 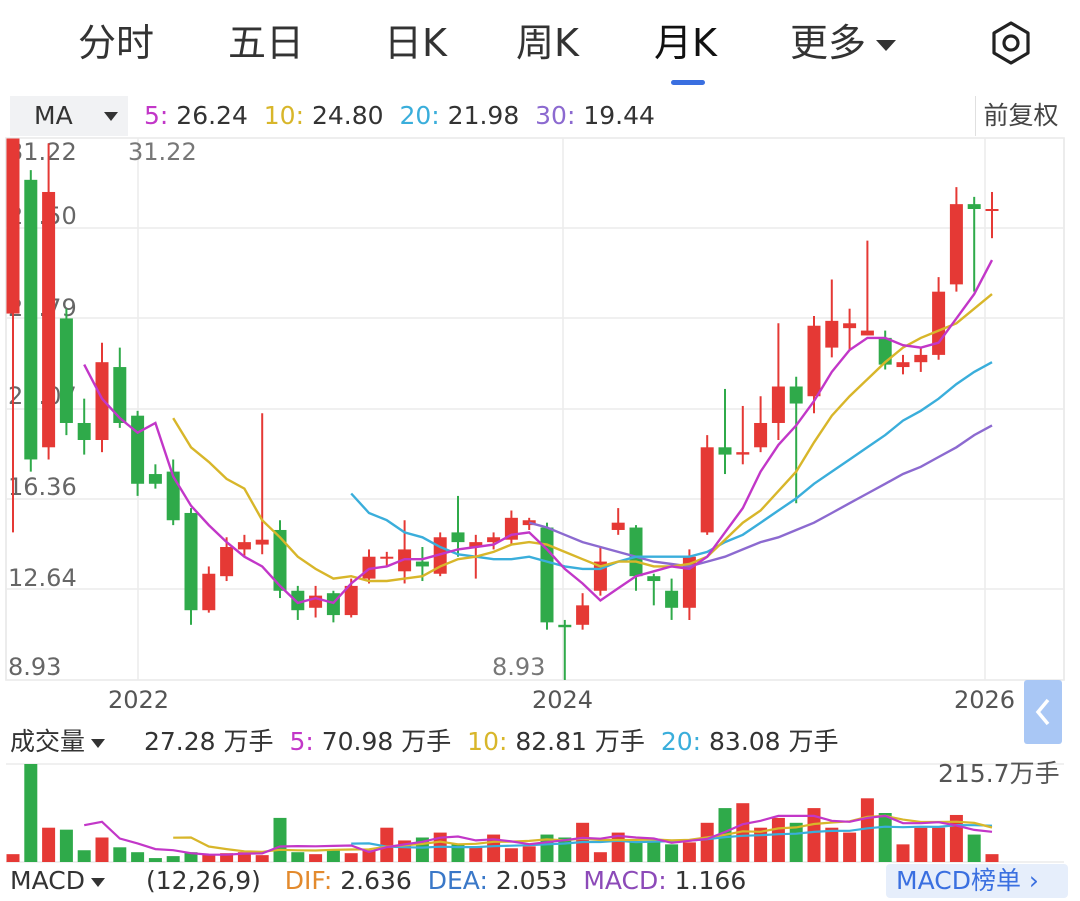 I want to click on tab-month-k: 月K, so click(x=685, y=43).